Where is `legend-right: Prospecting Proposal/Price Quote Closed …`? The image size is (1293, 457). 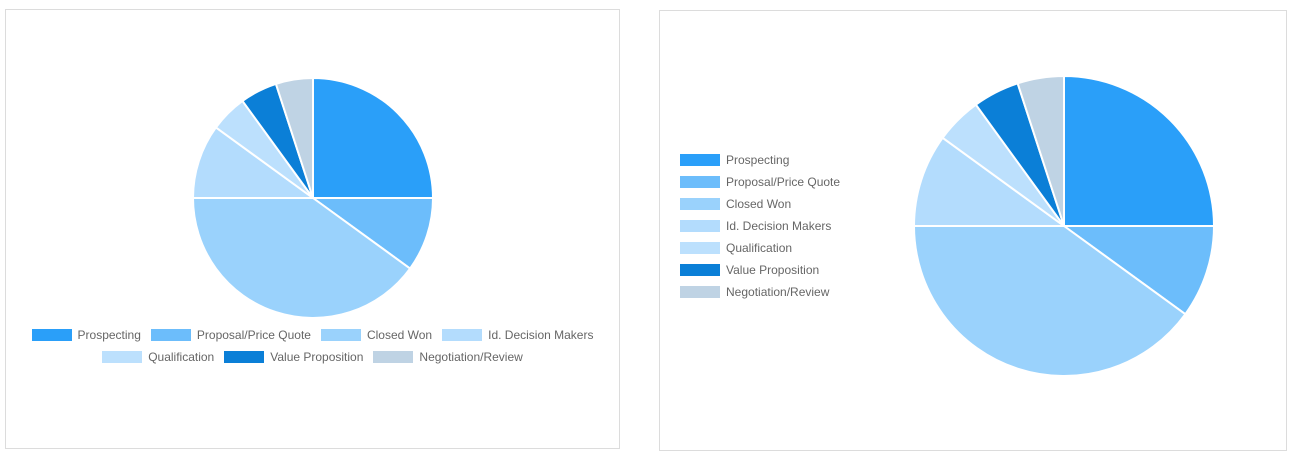
legend-right: Prospecting Proposal/Price Quote Closed … is located at coordinates (760, 230).